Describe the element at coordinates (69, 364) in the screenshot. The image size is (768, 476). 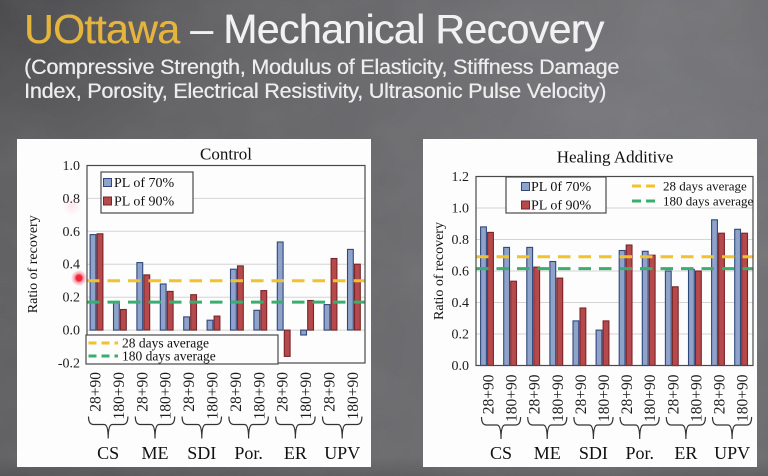
I see `svg-text: -0.2` at that location.